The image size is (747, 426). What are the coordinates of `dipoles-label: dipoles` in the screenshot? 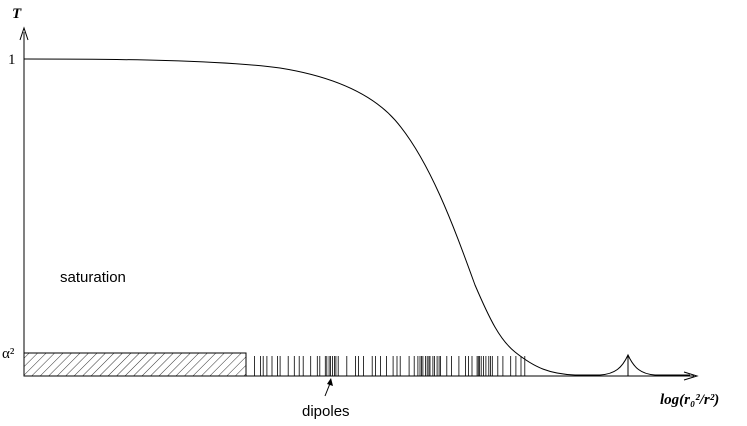 It's located at (326, 411).